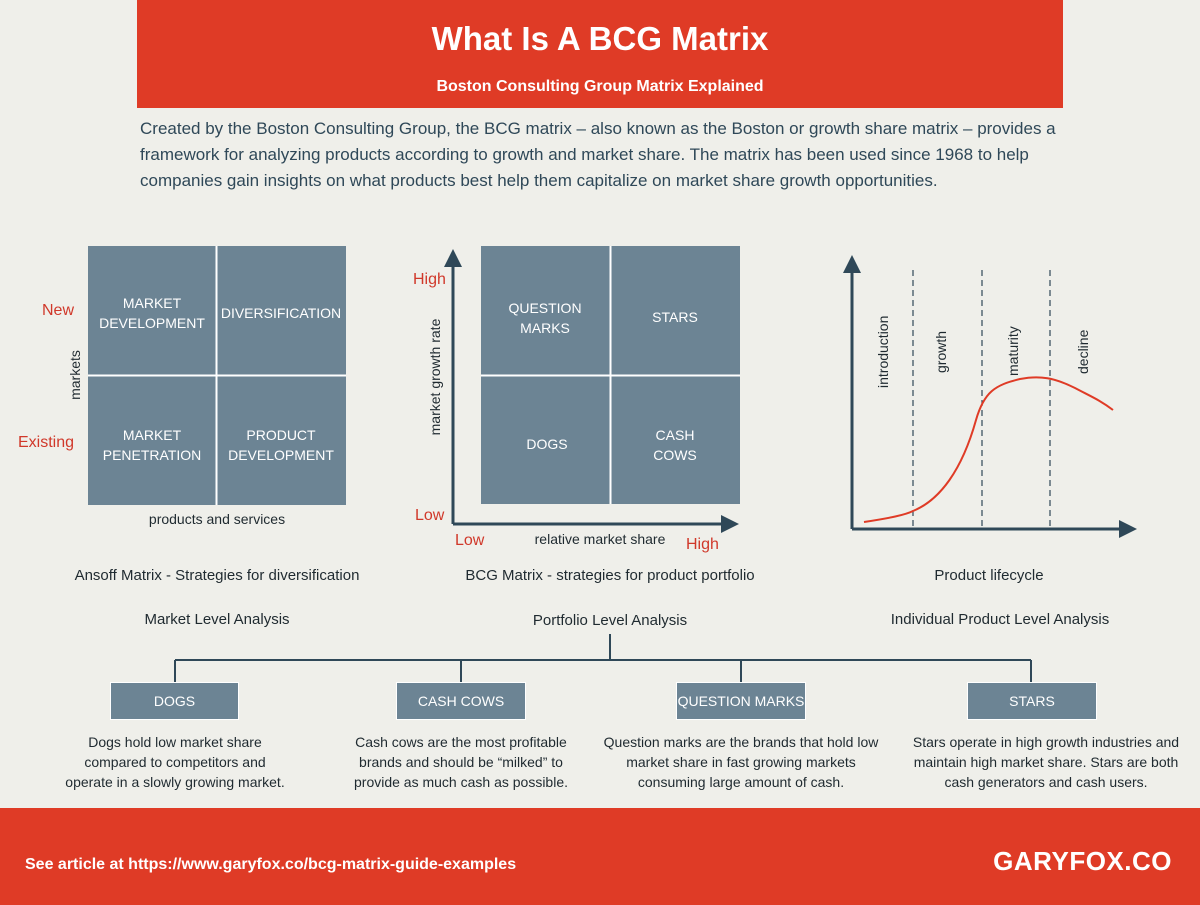  What do you see at coordinates (1082, 861) in the screenshot?
I see `brand-logo: GARYFOX.CO` at bounding box center [1082, 861].